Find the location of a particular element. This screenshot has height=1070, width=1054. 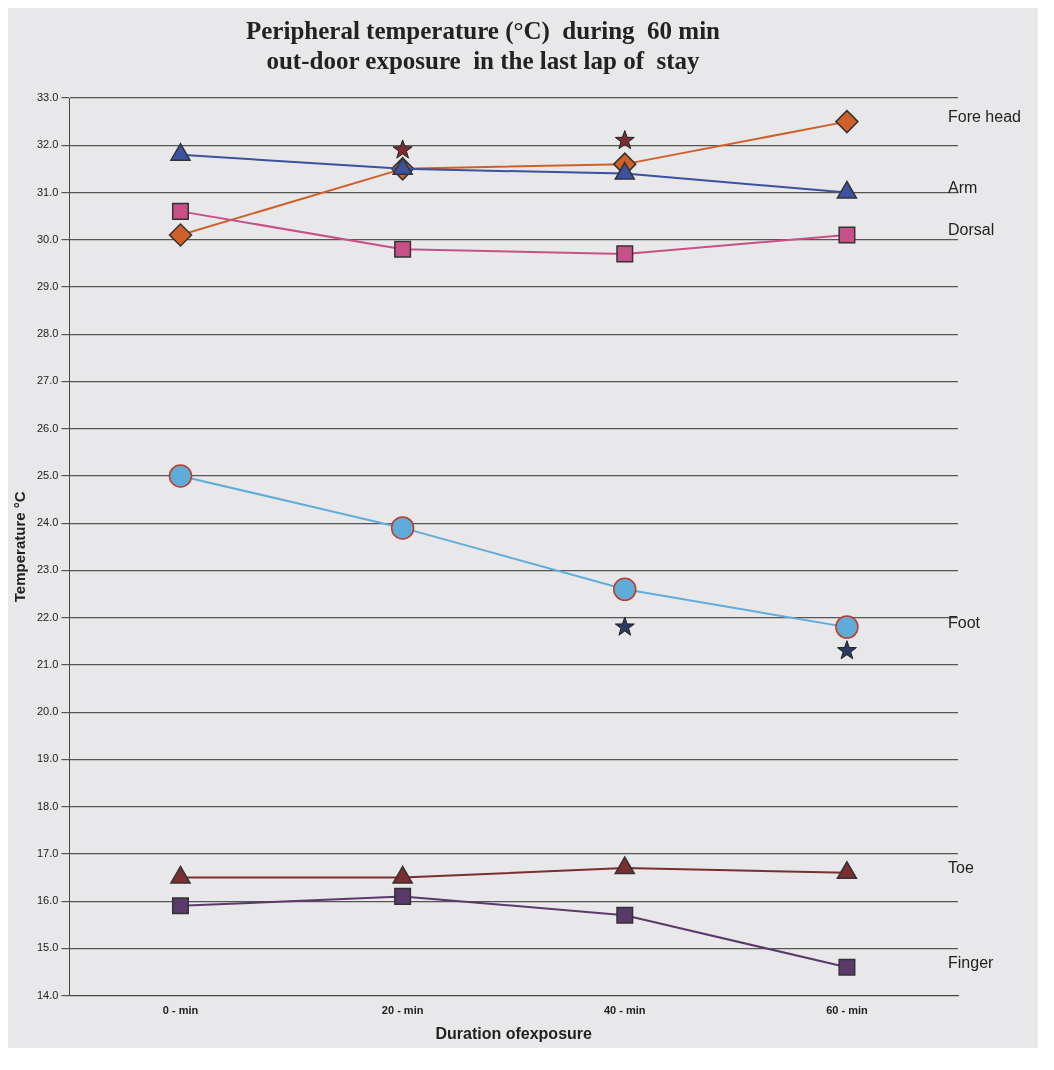

y-tick-label: 16.0 is located at coordinates (47, 900).